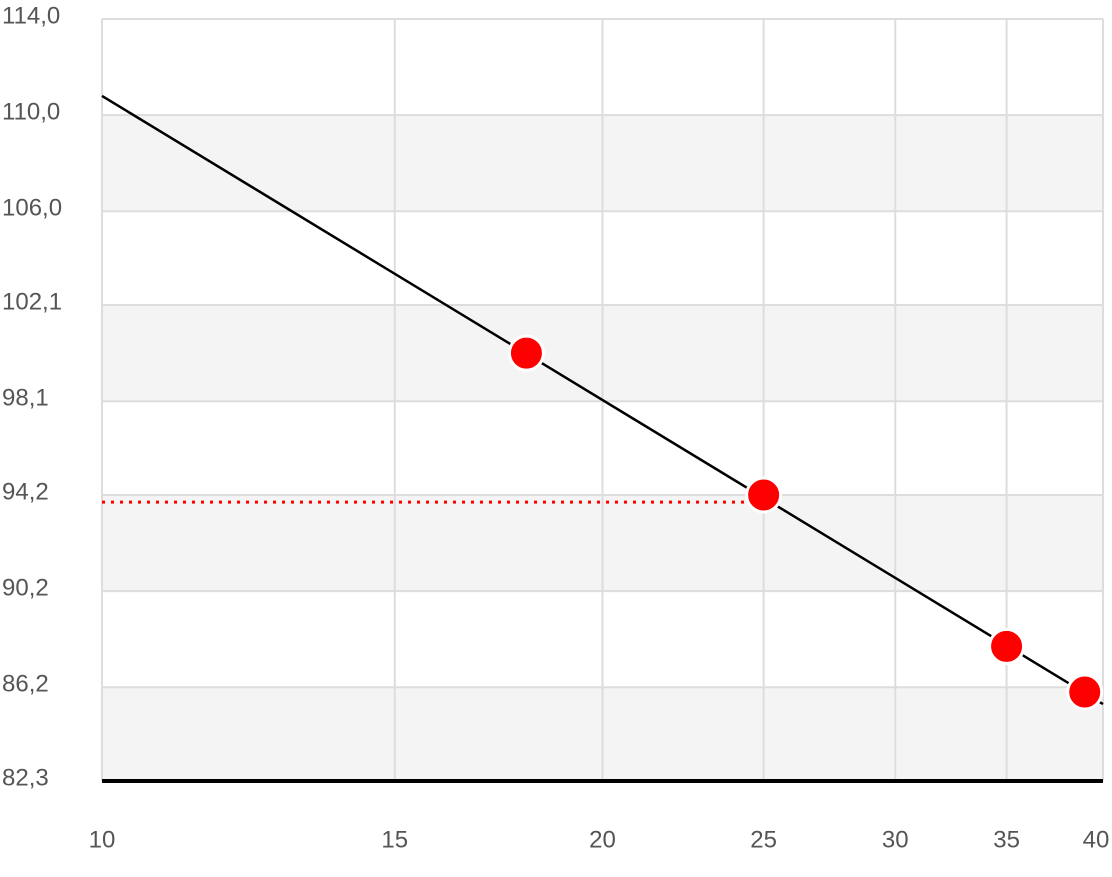 The height and width of the screenshot is (877, 1112). I want to click on y-tick-label: 110,0, so click(31, 111).